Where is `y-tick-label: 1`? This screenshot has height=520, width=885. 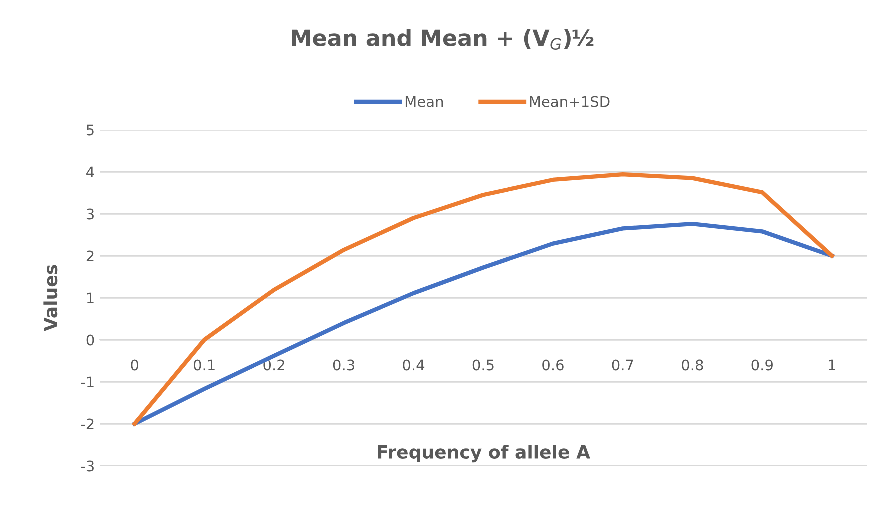 y-tick-label: 1 is located at coordinates (90, 298).